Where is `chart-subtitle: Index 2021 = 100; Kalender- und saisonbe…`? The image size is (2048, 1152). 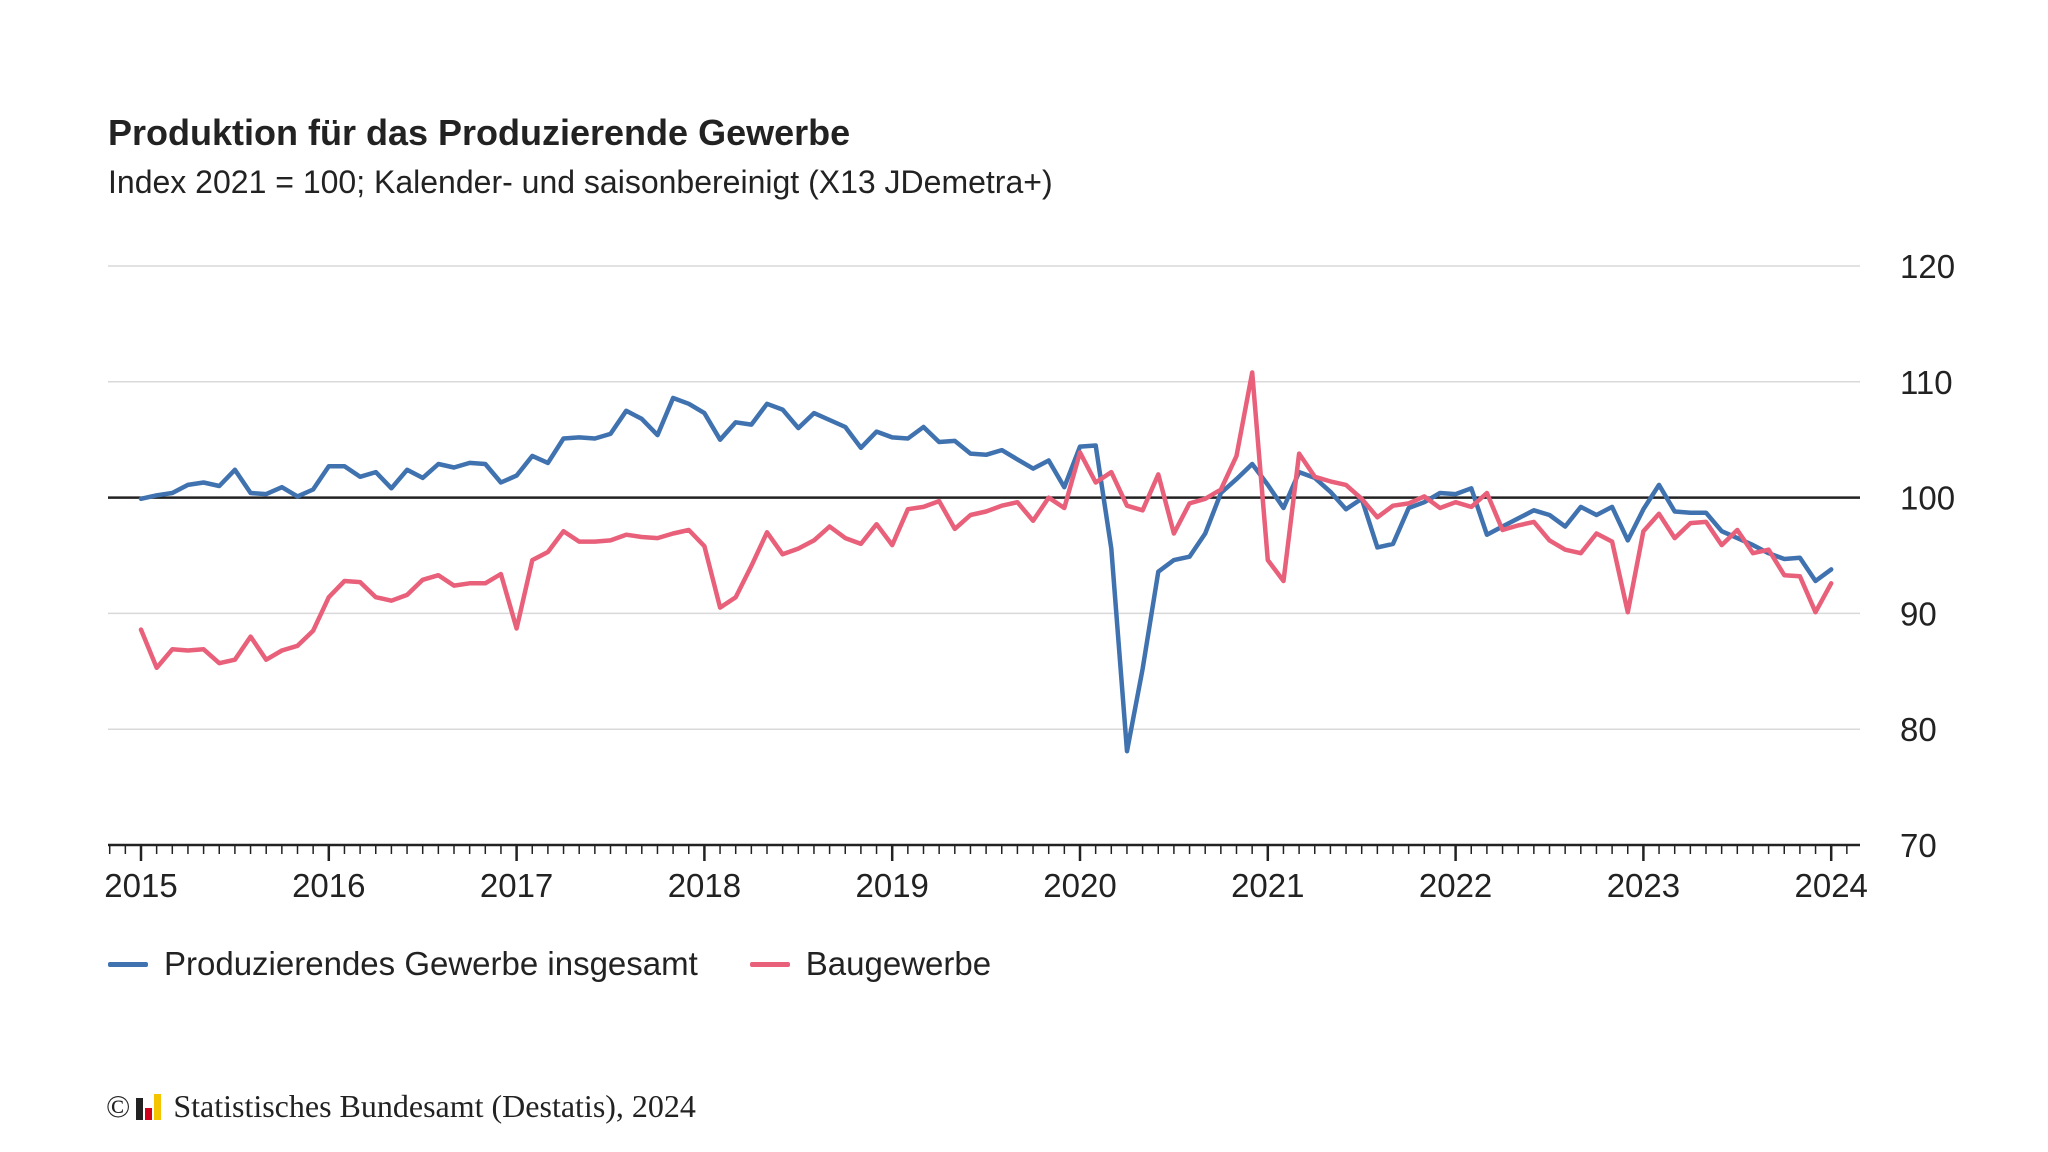
chart-subtitle: Index 2021 = 100; Kalender- und saisonbe… is located at coordinates (580, 182).